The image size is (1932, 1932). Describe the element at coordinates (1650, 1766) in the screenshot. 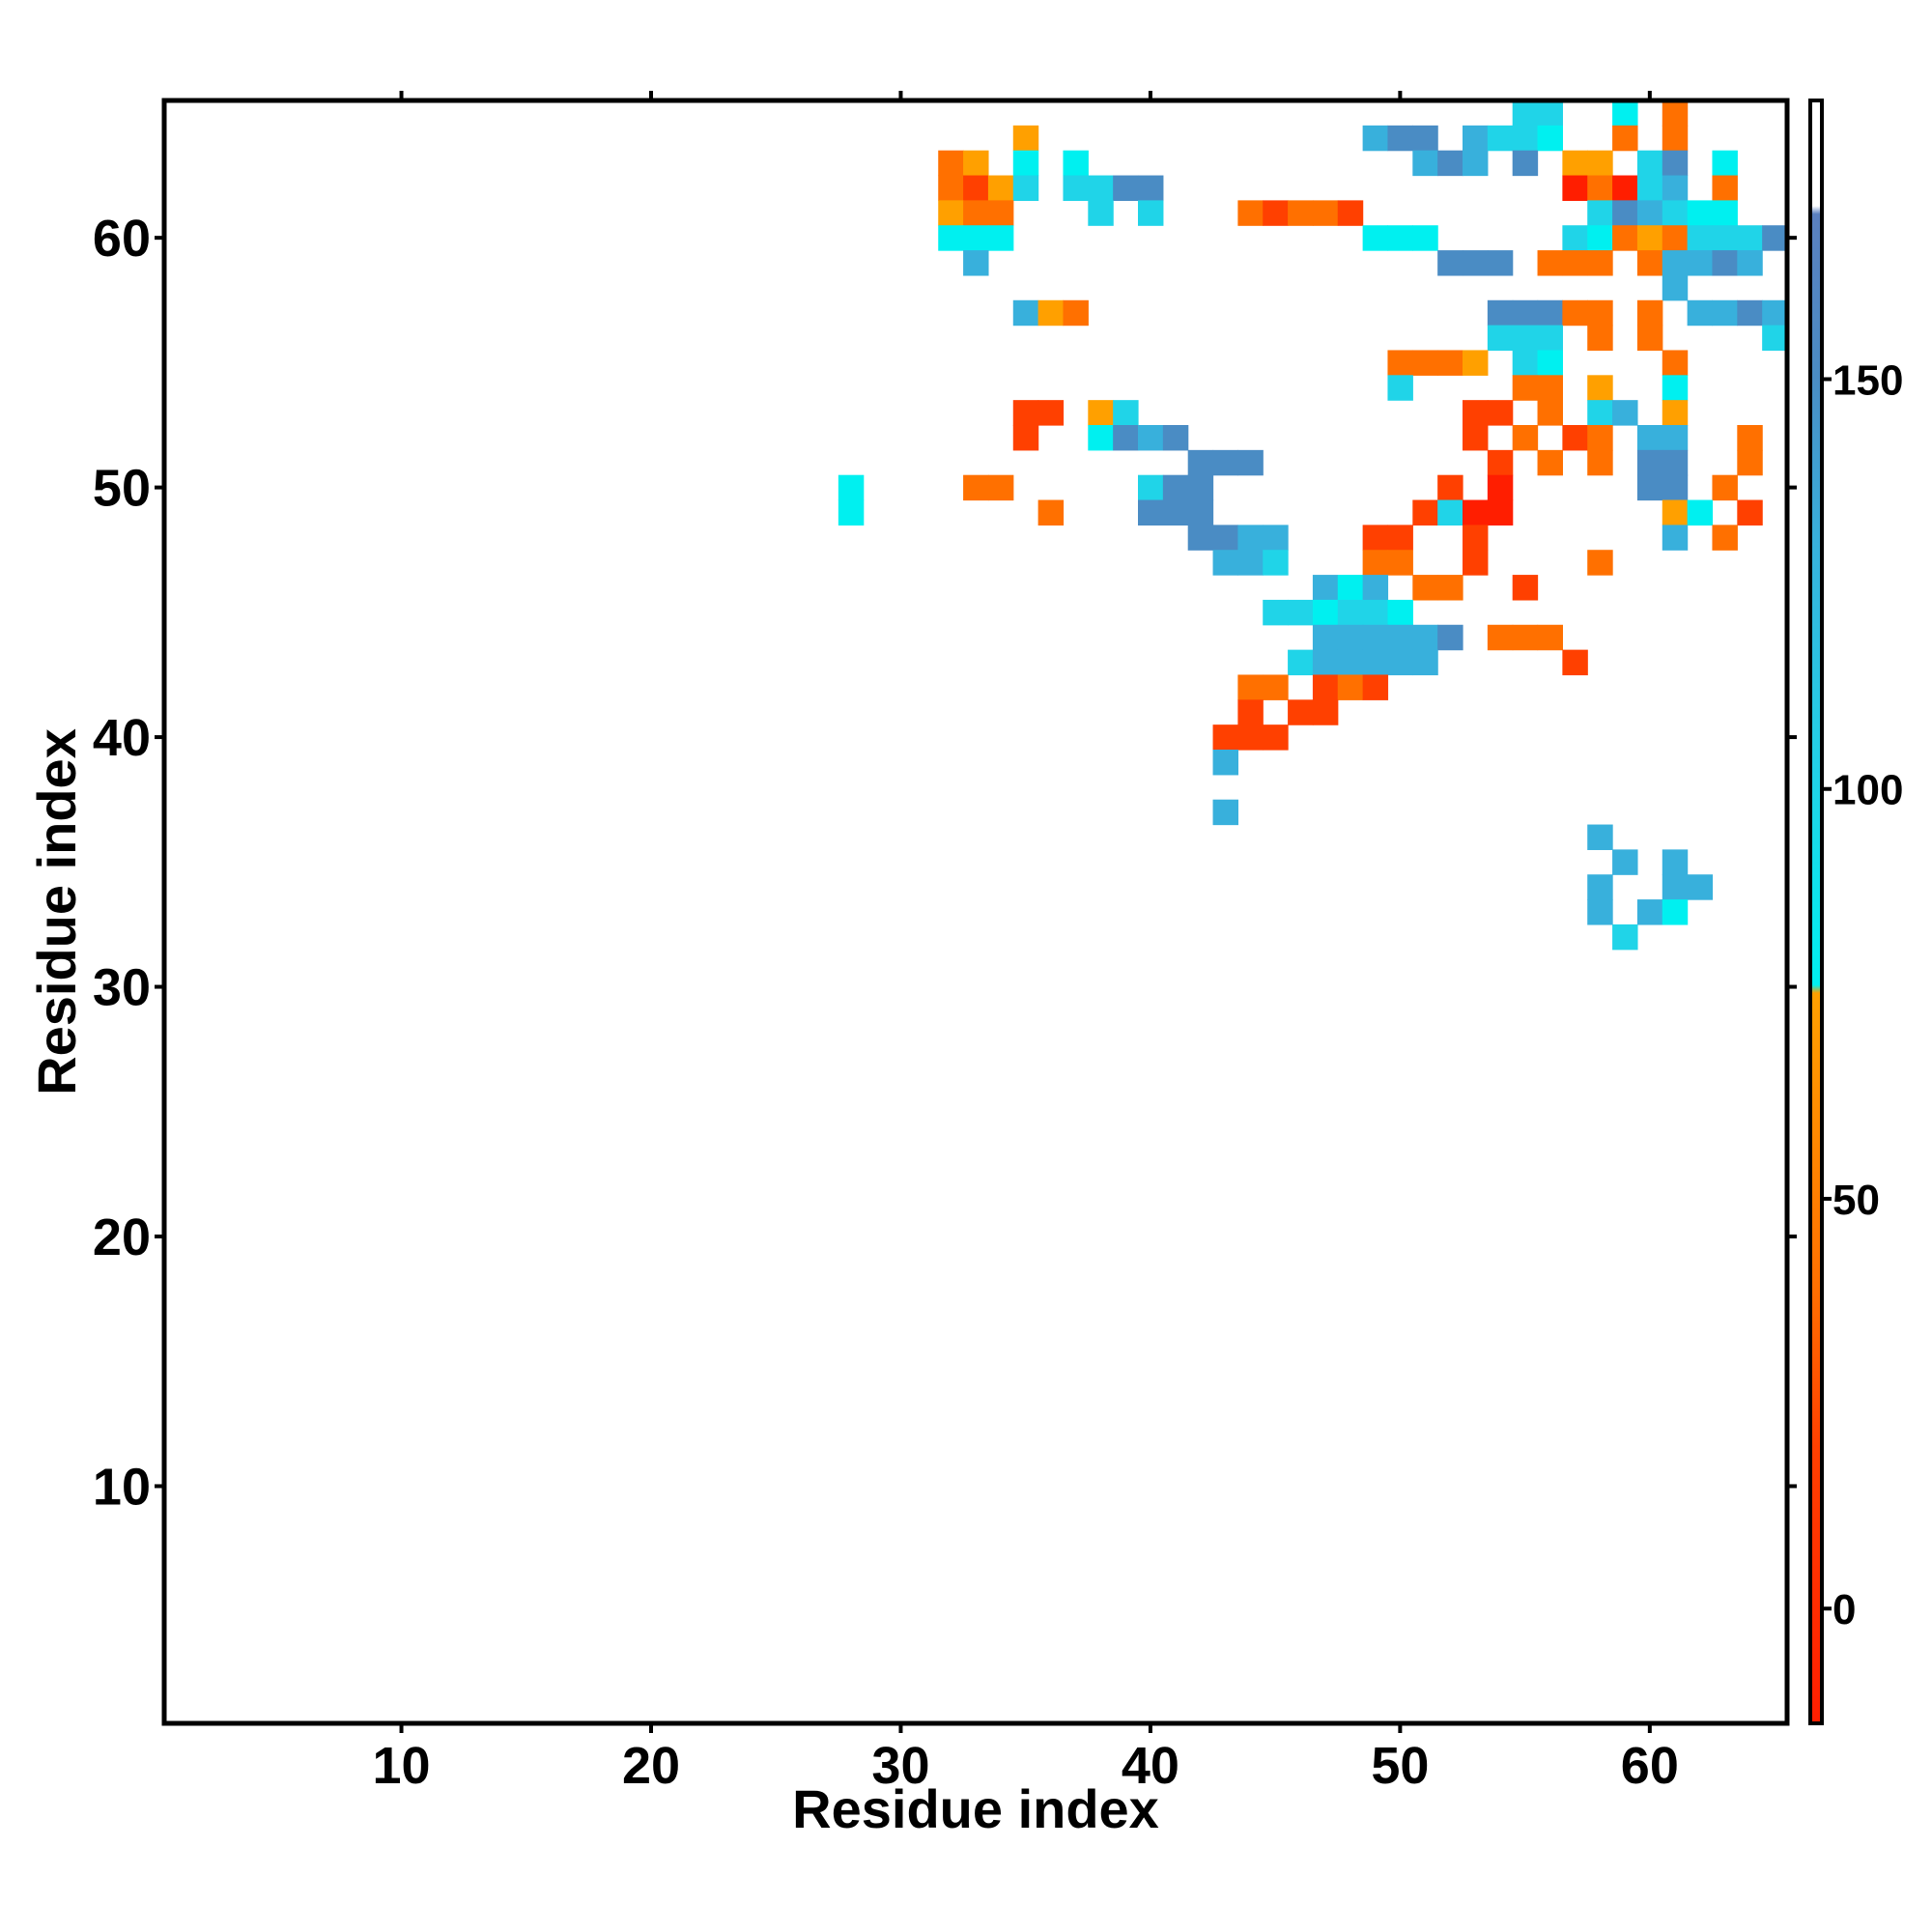

I see `x-tick-label: 60` at that location.